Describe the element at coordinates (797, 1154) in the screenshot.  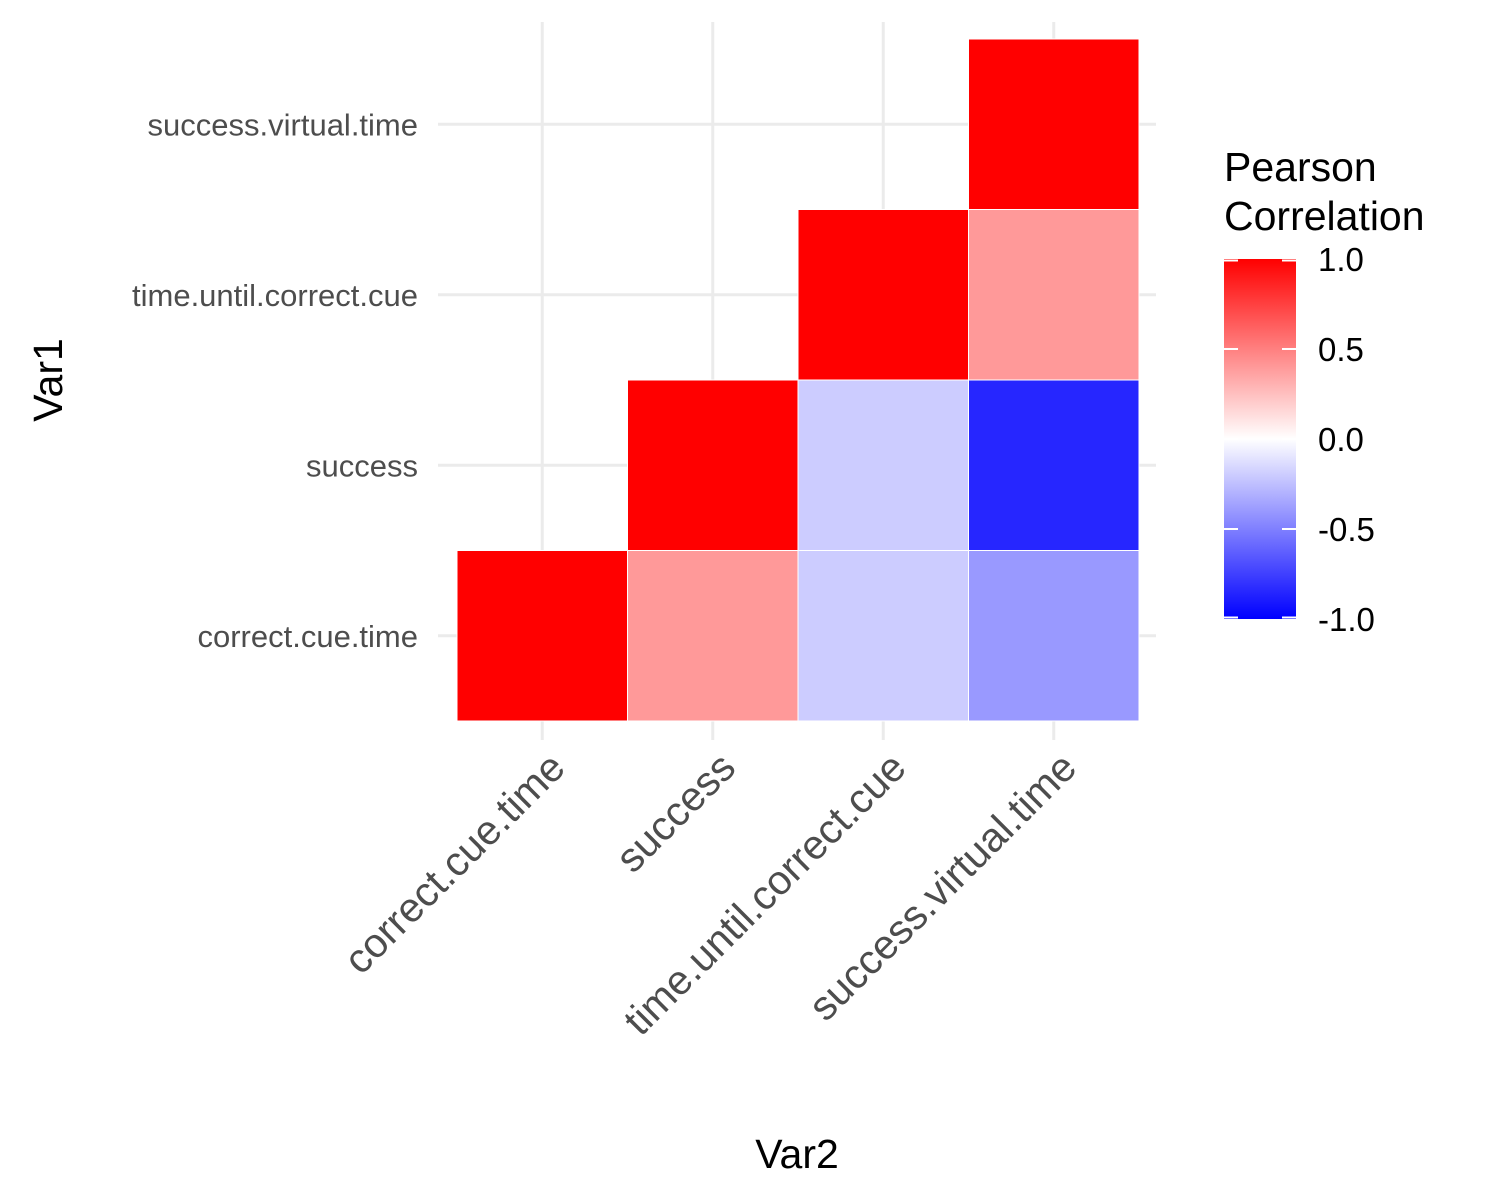
I see `x-axis-title: Var2` at that location.